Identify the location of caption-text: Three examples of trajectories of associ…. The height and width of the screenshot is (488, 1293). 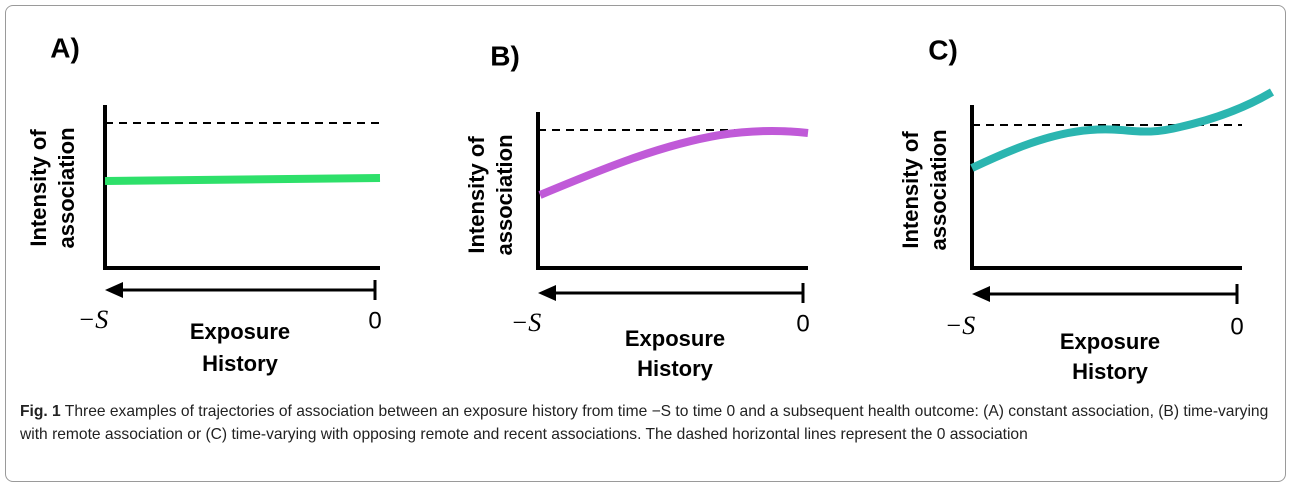
(644, 423).